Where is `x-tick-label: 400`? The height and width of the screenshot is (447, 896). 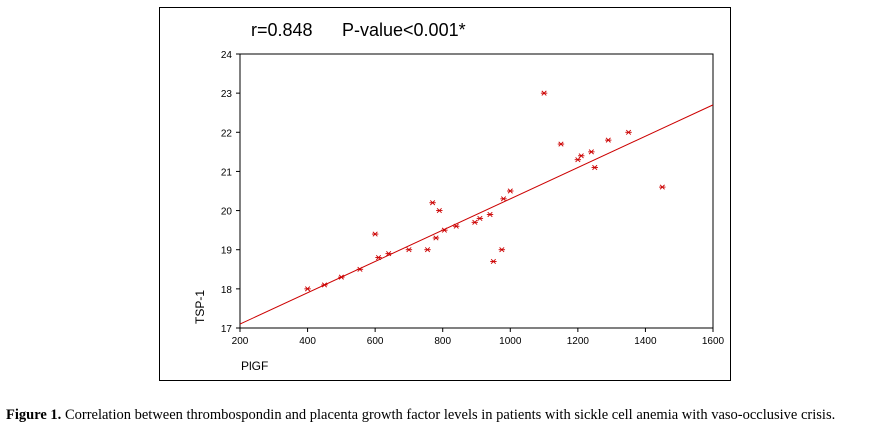
x-tick-label: 400 is located at coordinates (307, 341).